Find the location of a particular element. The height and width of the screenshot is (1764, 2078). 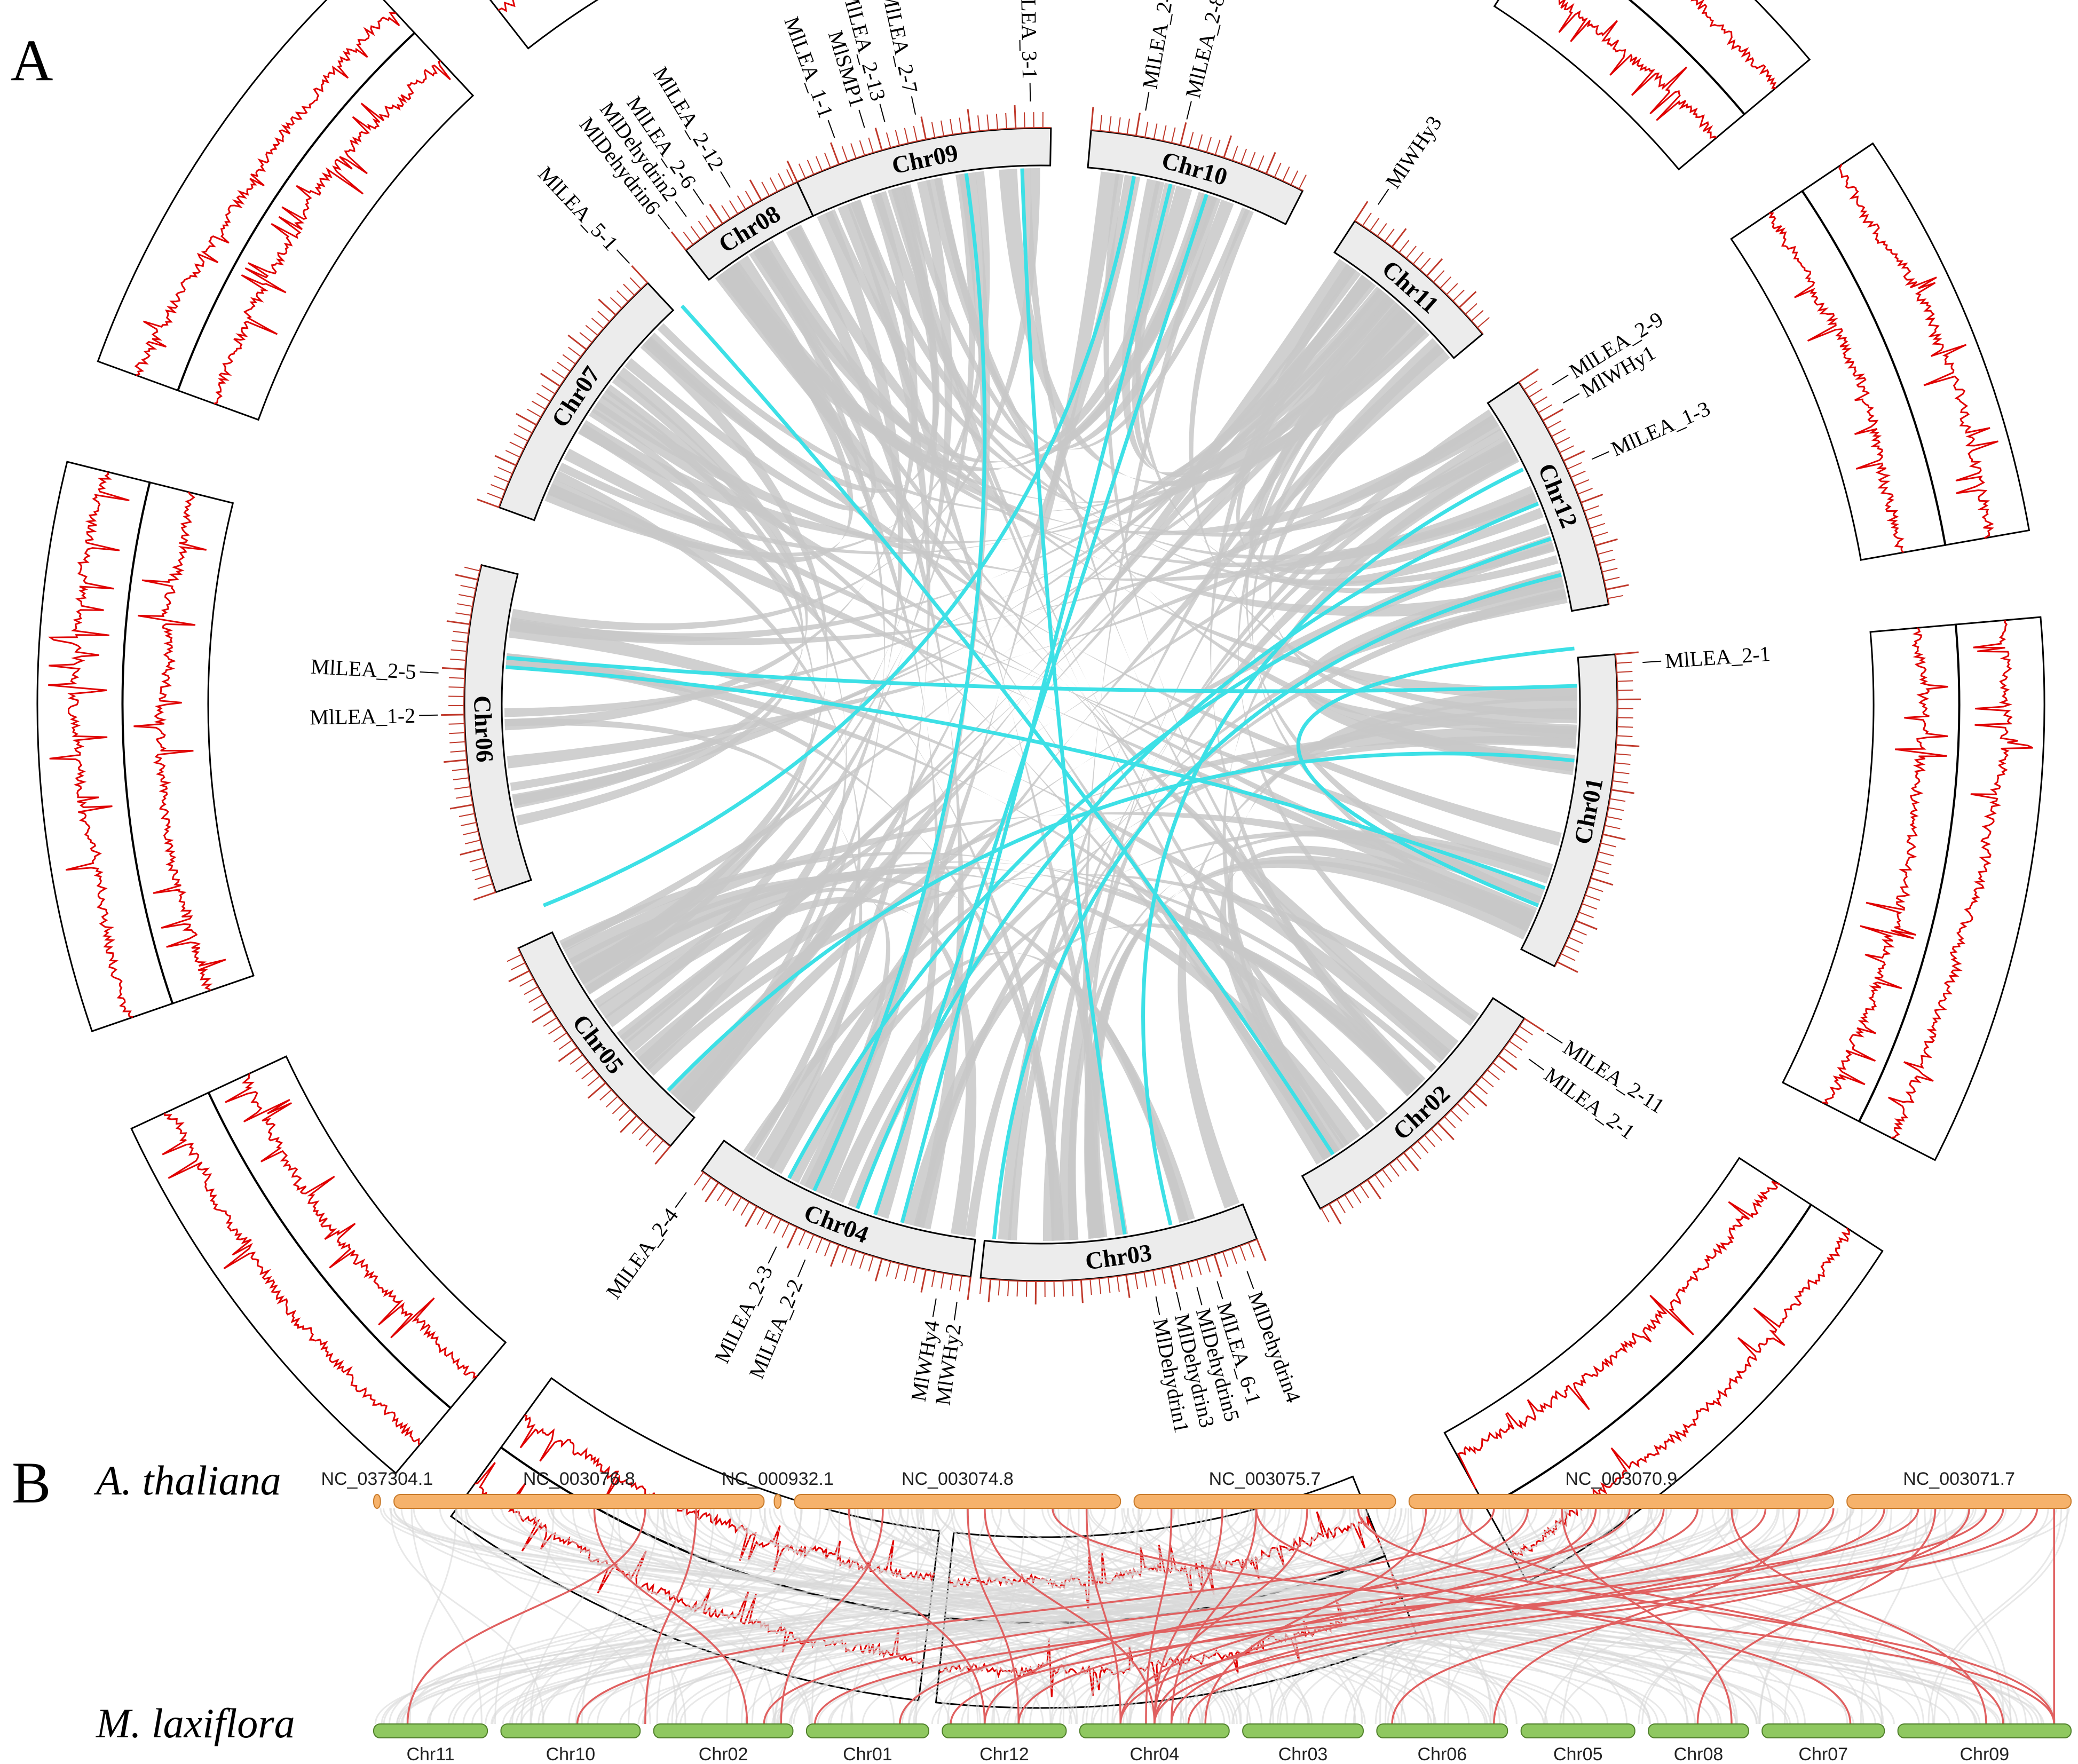

at-chromosome-label: NC_037304.1 is located at coordinates (377, 1479).